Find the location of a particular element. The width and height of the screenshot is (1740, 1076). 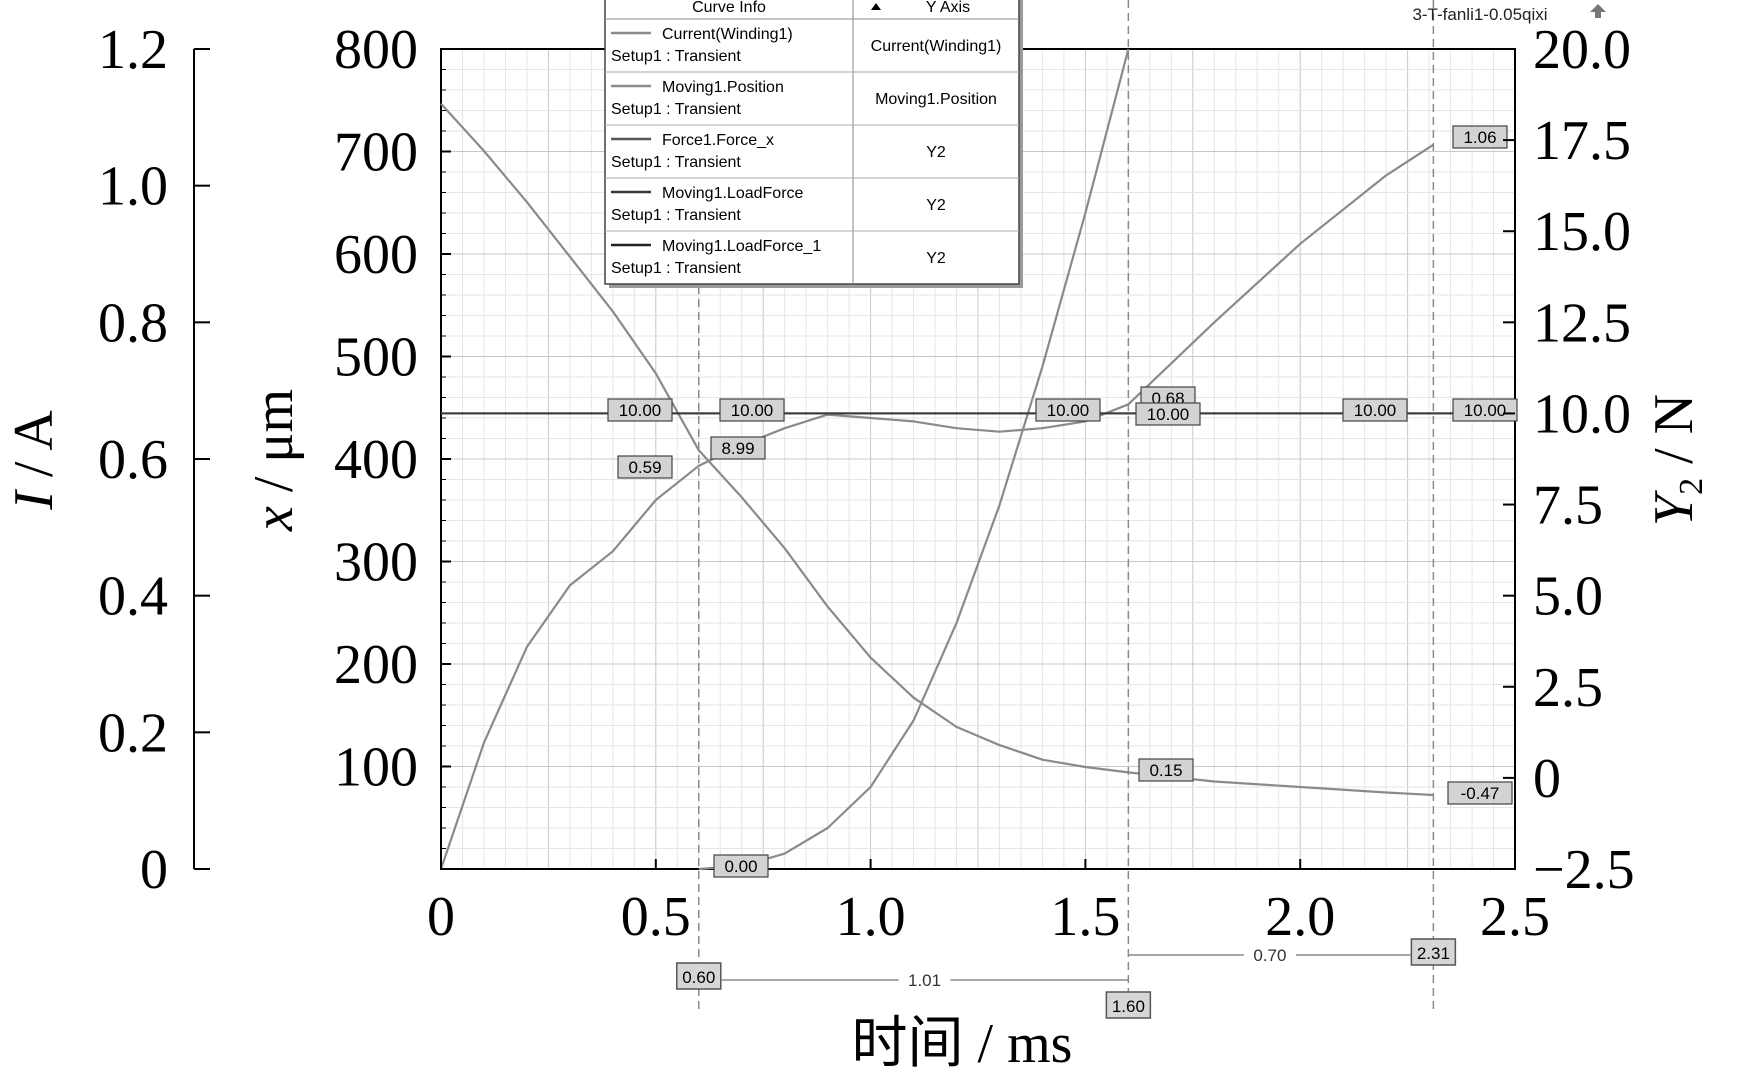

force-axis-tick-label: 12.5 is located at coordinates (1582, 323).